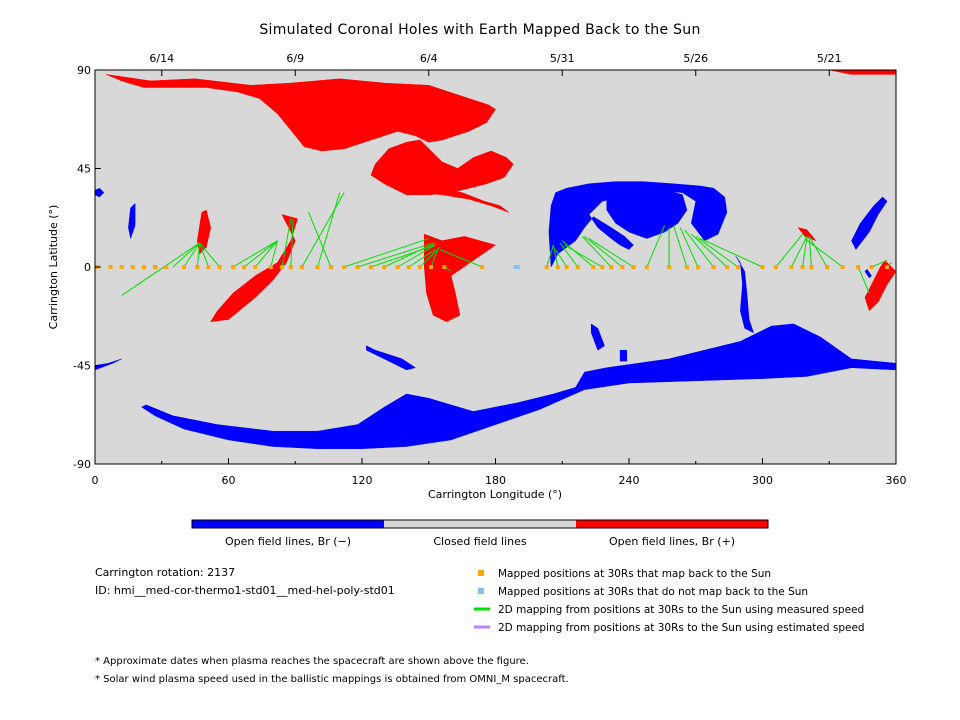  What do you see at coordinates (896, 480) in the screenshot?
I see `x-tick-label: 360` at bounding box center [896, 480].